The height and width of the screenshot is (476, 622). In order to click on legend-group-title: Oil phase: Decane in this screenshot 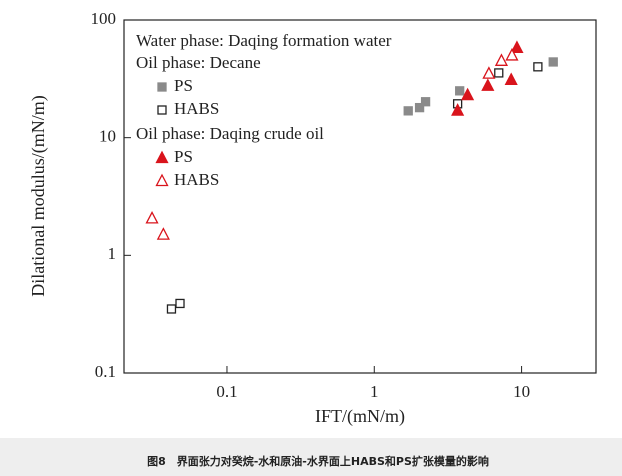, I will do `click(198, 62)`.